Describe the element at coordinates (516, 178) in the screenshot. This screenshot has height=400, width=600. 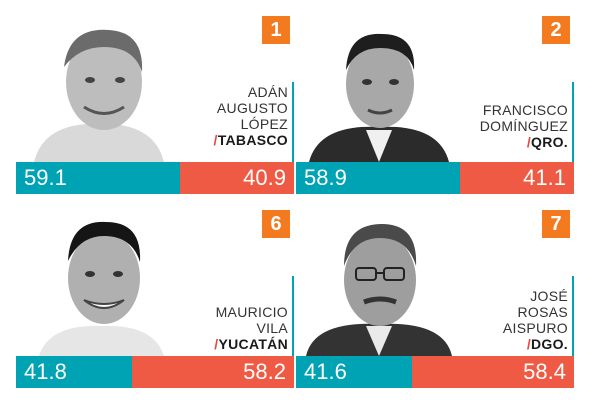
I see `disapprove-value: 41.1` at that location.